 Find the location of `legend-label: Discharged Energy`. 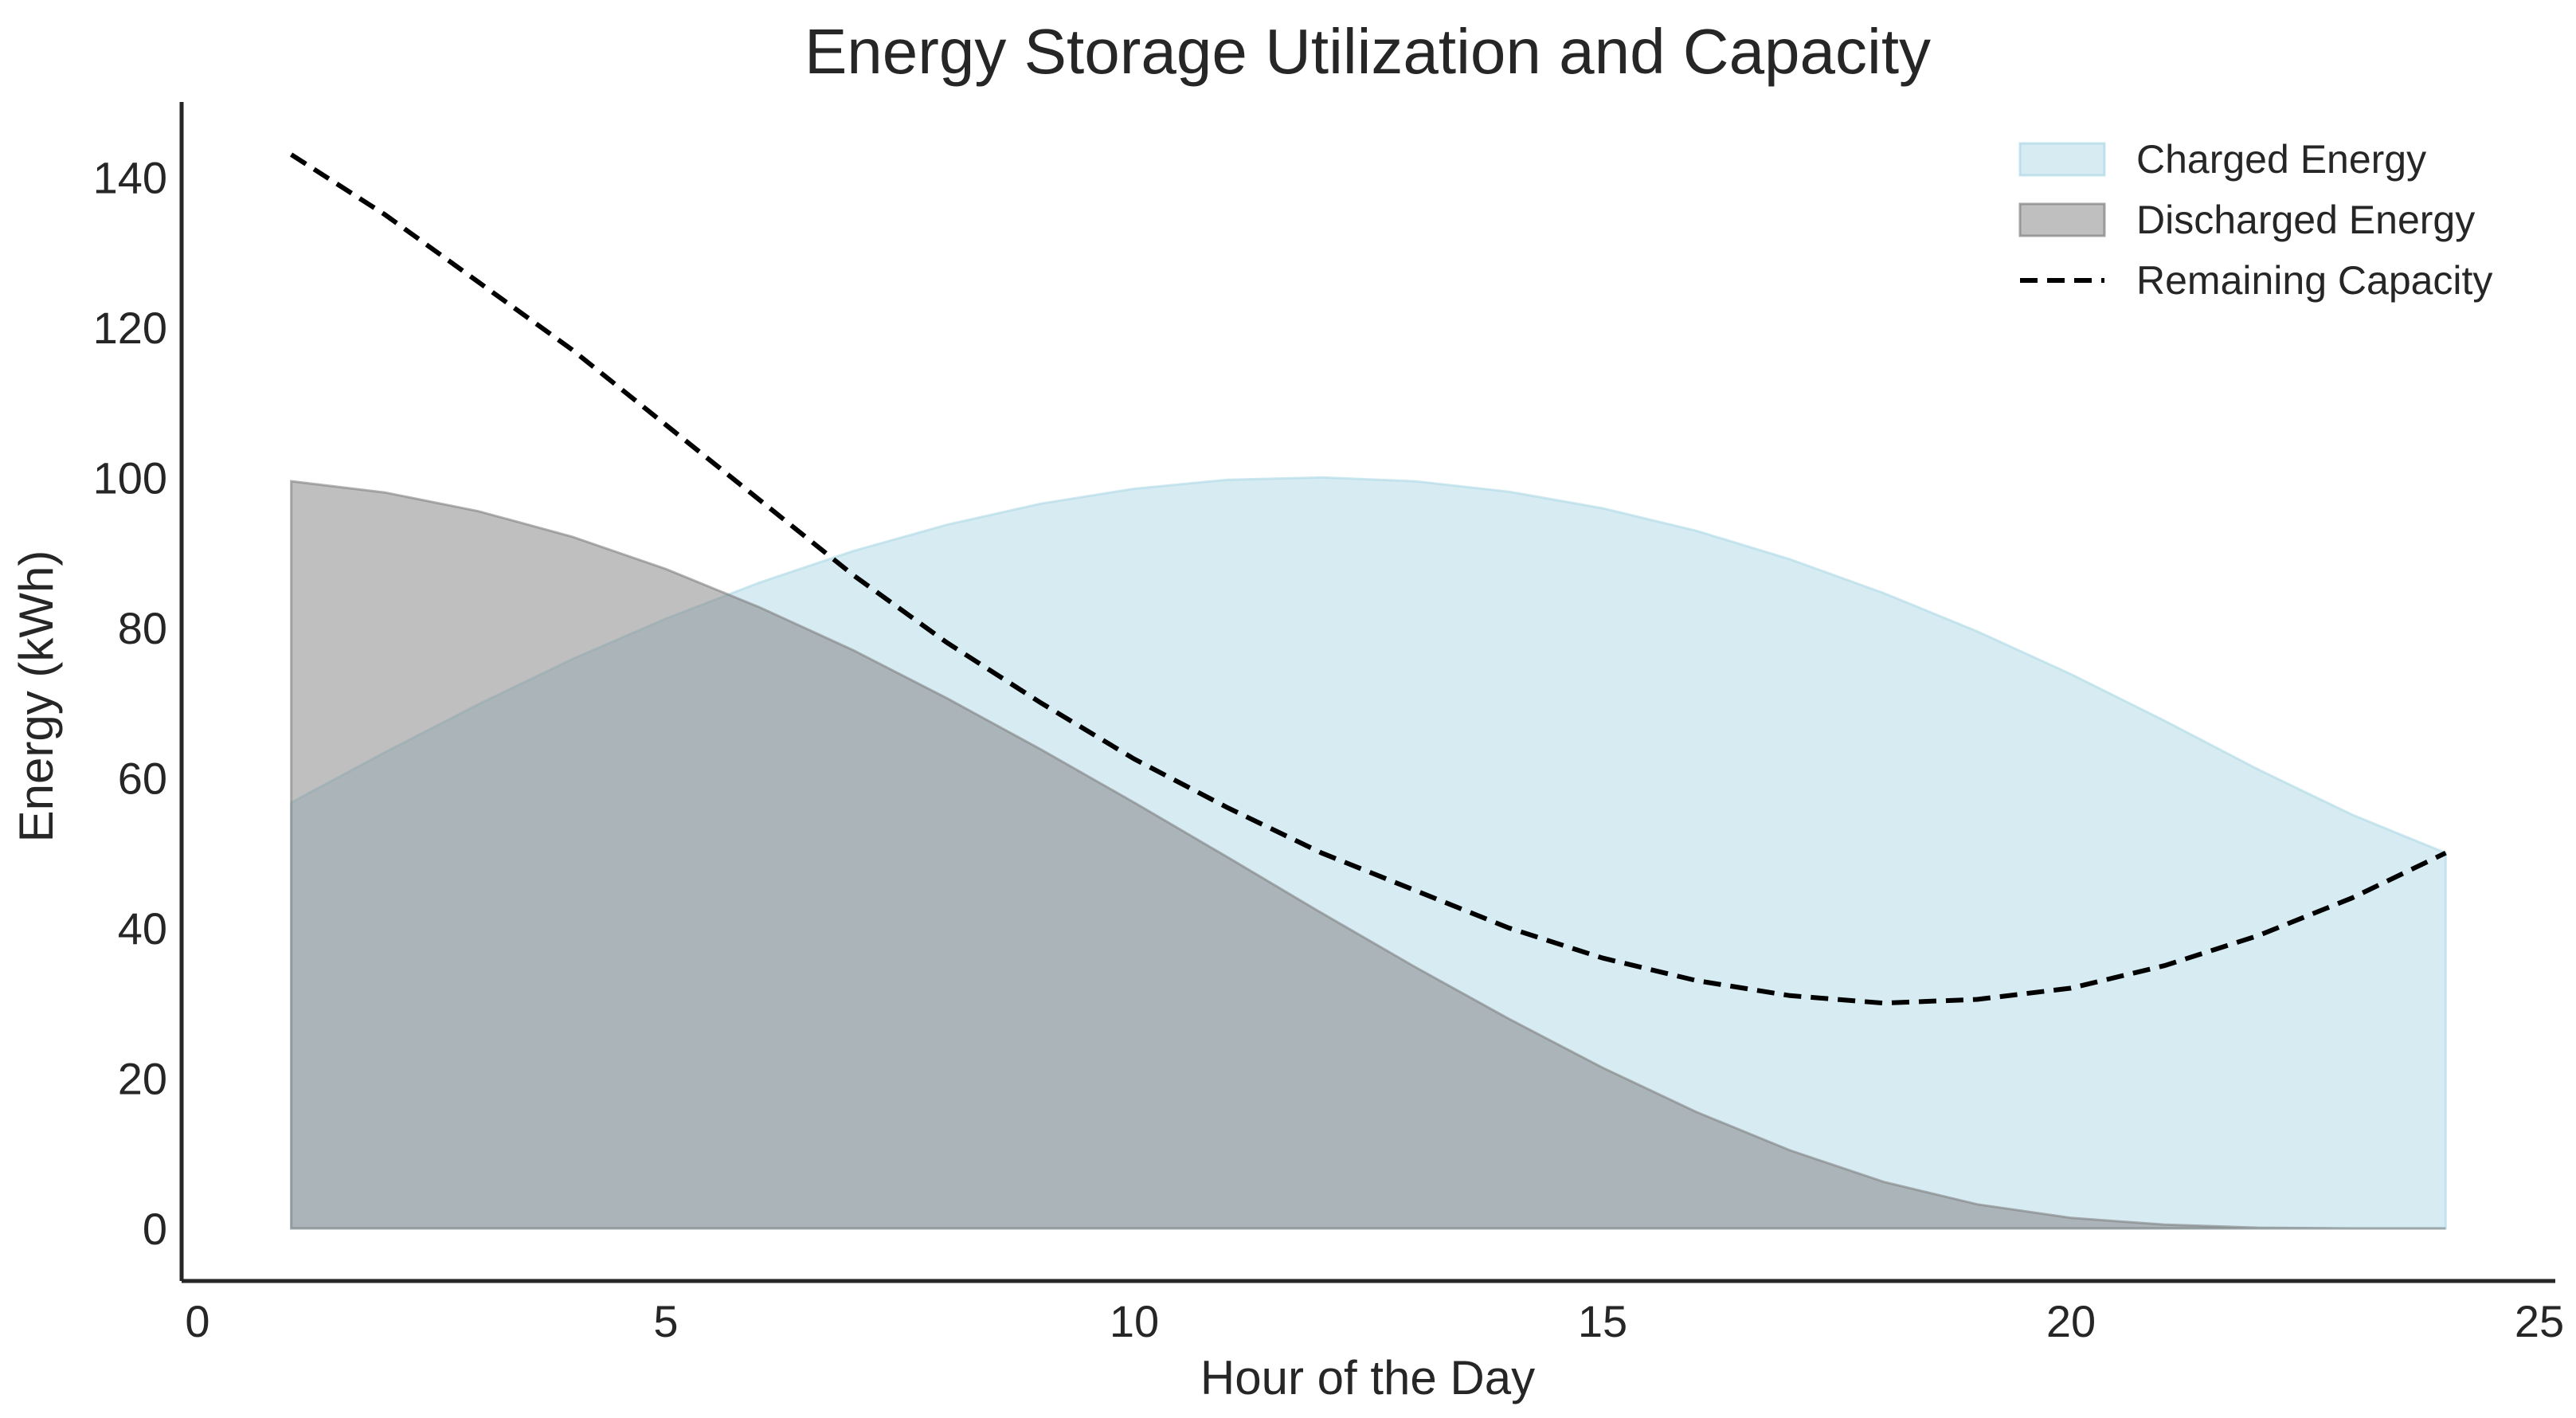

legend-label: Discharged Energy is located at coordinates (2305, 220).